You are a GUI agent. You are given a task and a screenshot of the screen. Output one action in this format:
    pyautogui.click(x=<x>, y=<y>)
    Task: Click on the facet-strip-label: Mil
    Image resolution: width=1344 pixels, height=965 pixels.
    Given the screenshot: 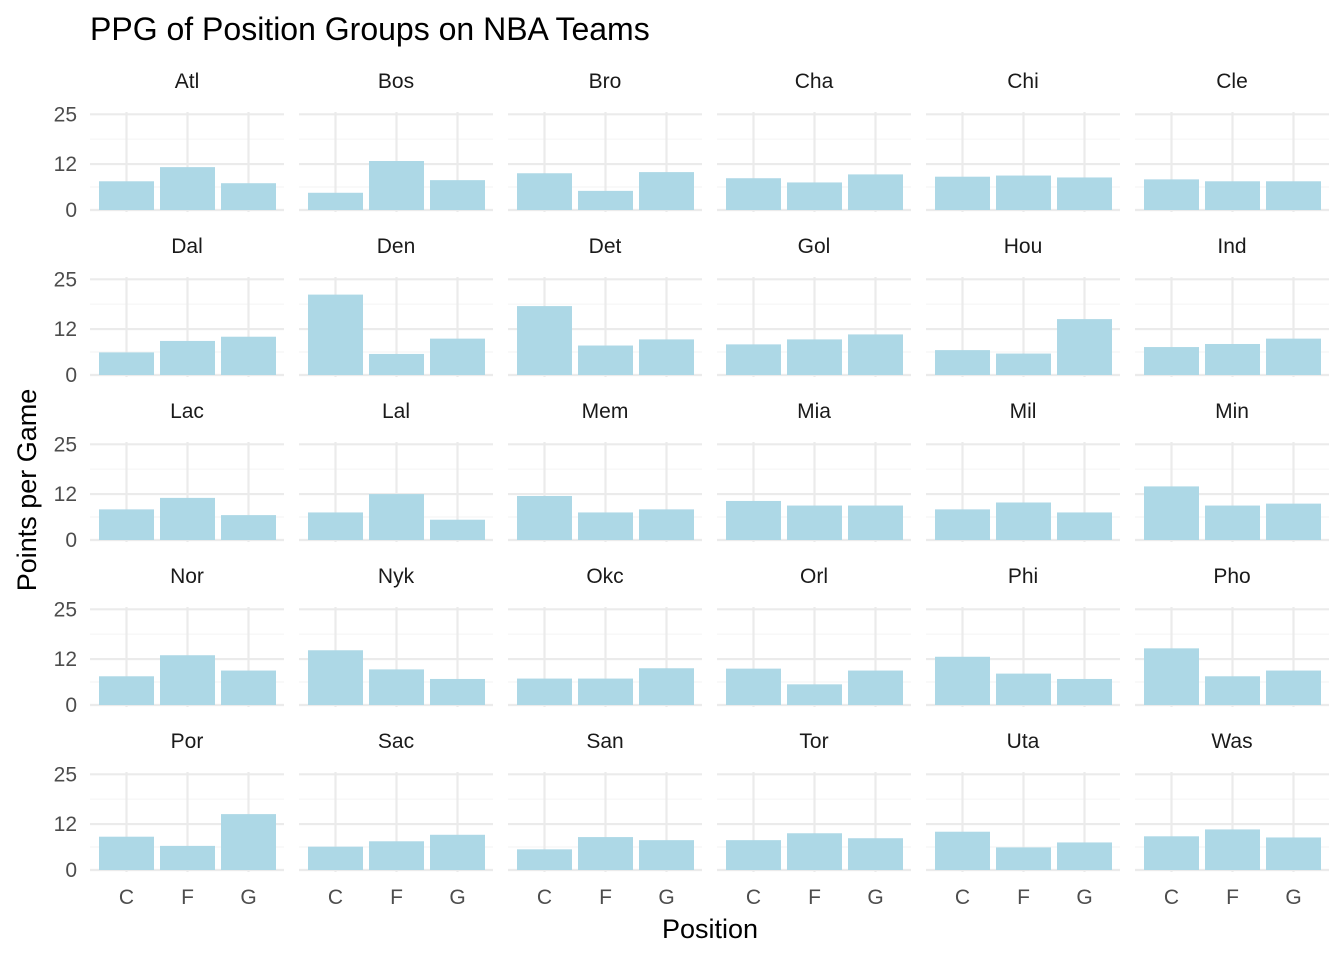 What is the action you would take?
    pyautogui.click(x=1023, y=411)
    